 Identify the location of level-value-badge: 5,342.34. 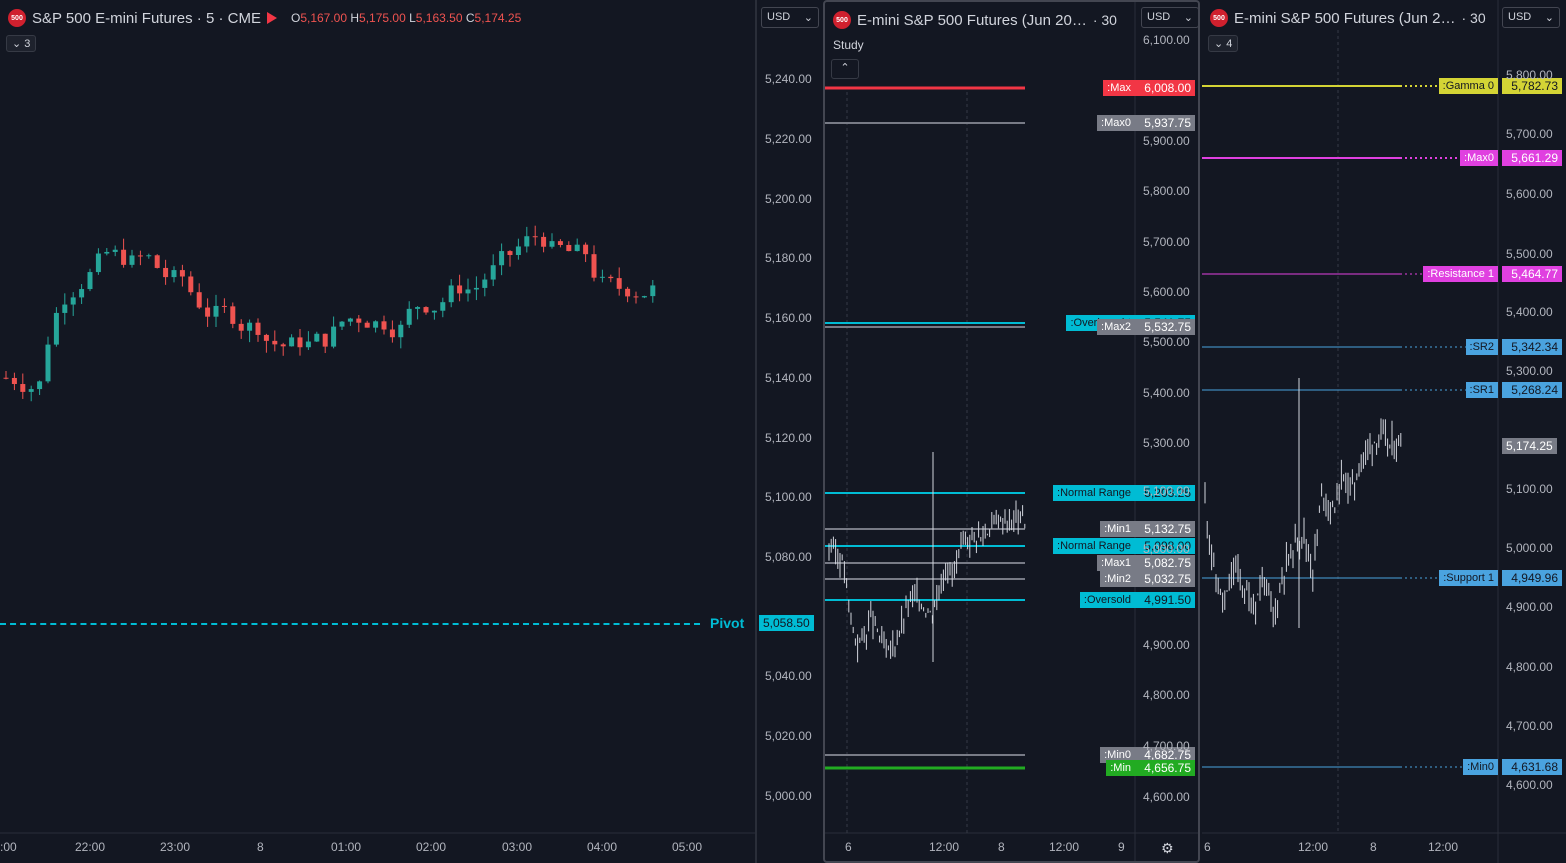
(1532, 347).